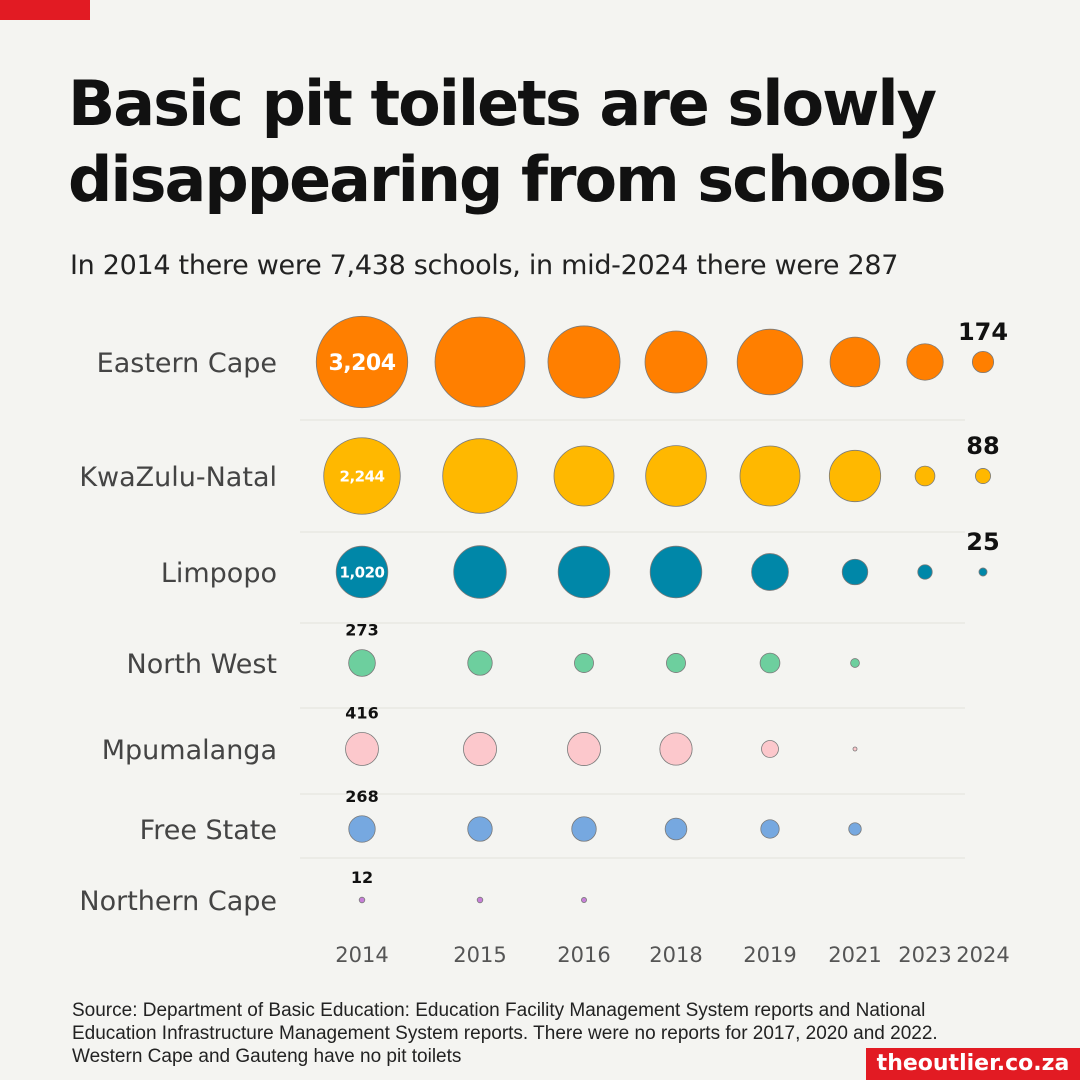 Image resolution: width=1080 pixels, height=1080 pixels. I want to click on bubble-northern-cape-2014, so click(362, 900).